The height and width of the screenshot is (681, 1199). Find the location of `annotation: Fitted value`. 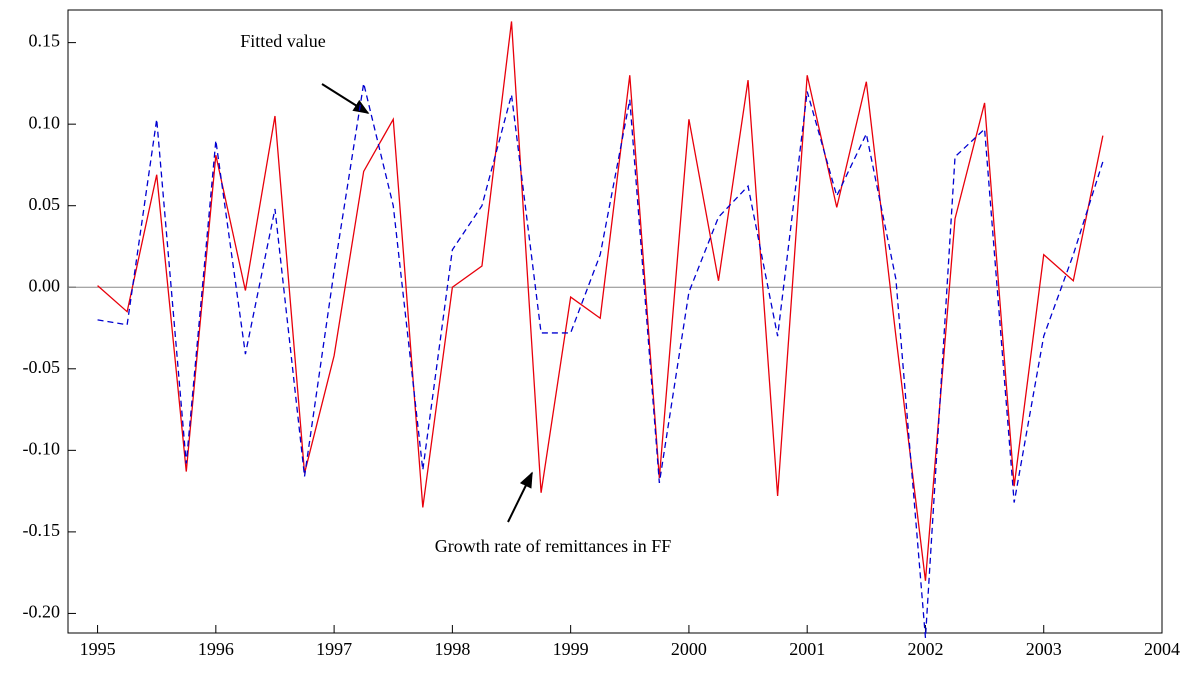

annotation: Fitted value is located at coordinates (282, 41).